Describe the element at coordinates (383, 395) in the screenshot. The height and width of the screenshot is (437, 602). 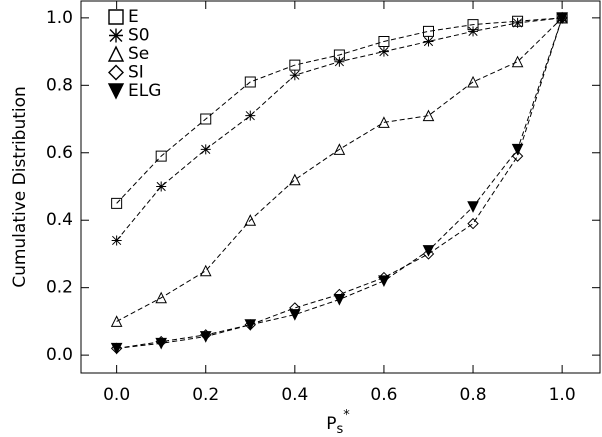
I see `x-tick-label: 0.6` at that location.